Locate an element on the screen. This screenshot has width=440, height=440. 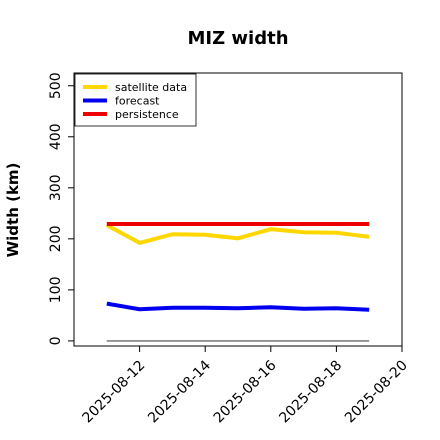
legend-label: persistence is located at coordinates (147, 114).